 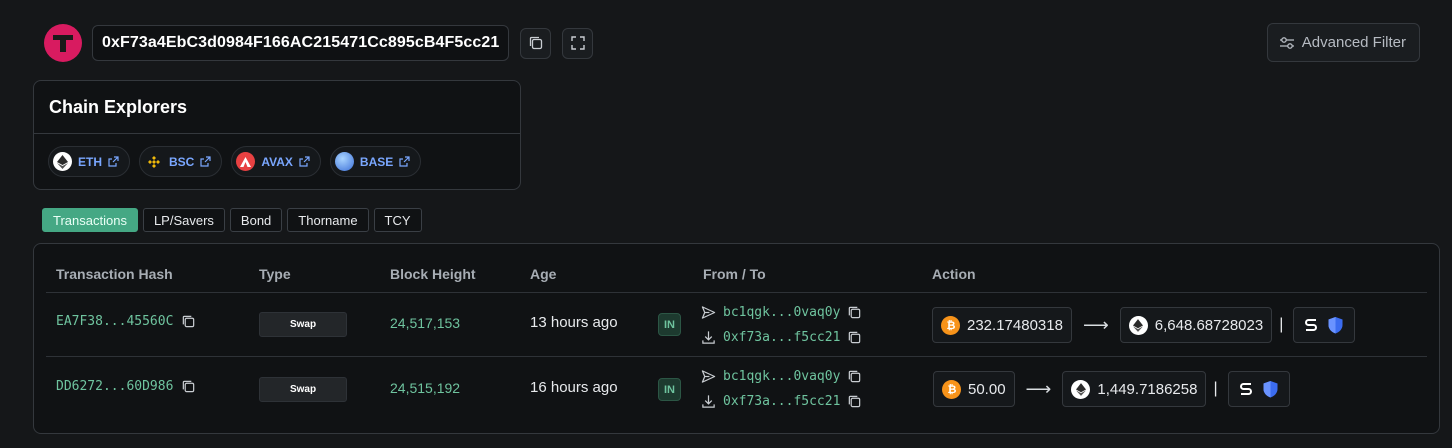 What do you see at coordinates (256, 220) in the screenshot?
I see `tab-bond: Bond` at bounding box center [256, 220].